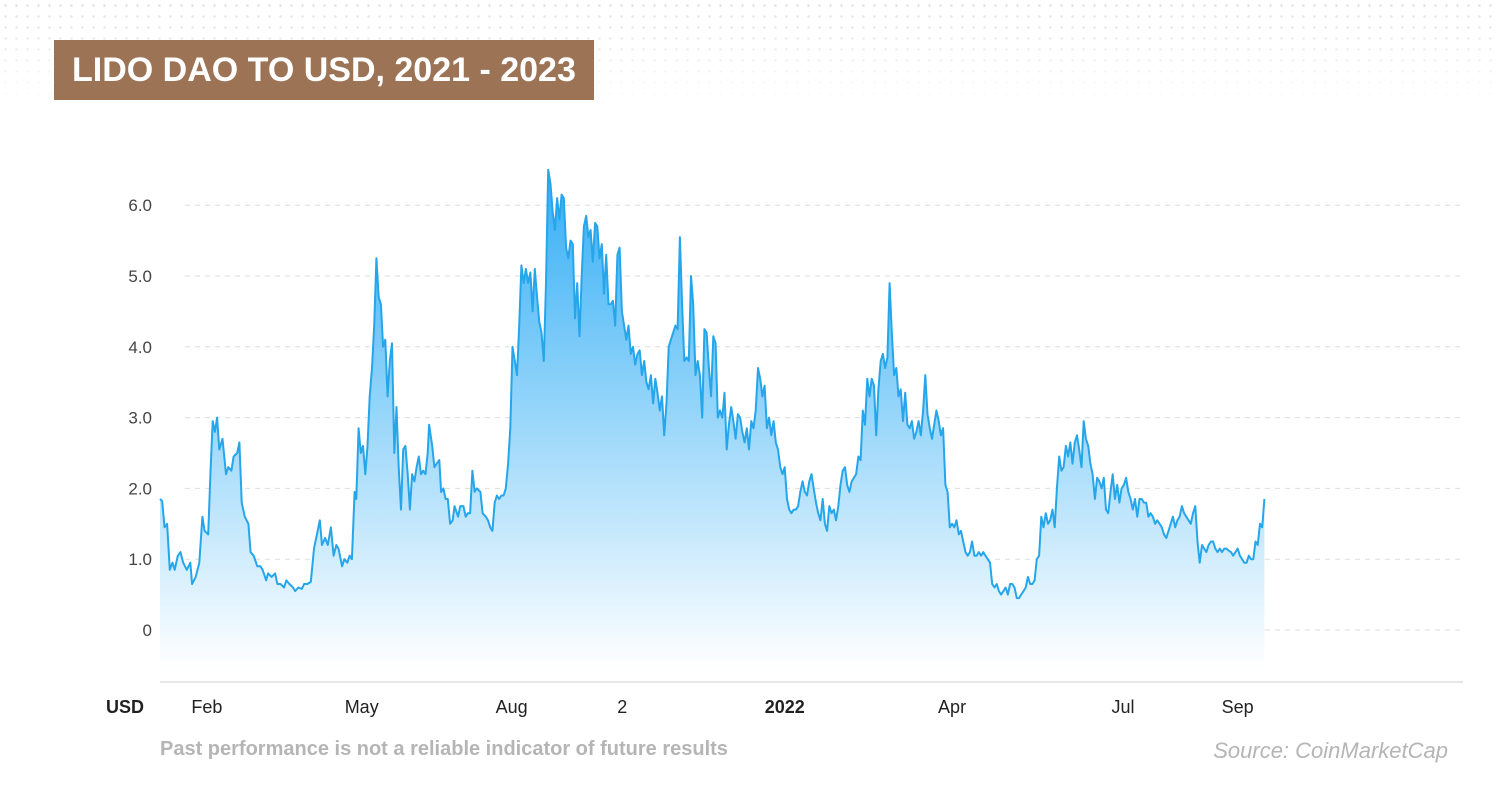  I want to click on x-tick-label: Feb, so click(206, 707).